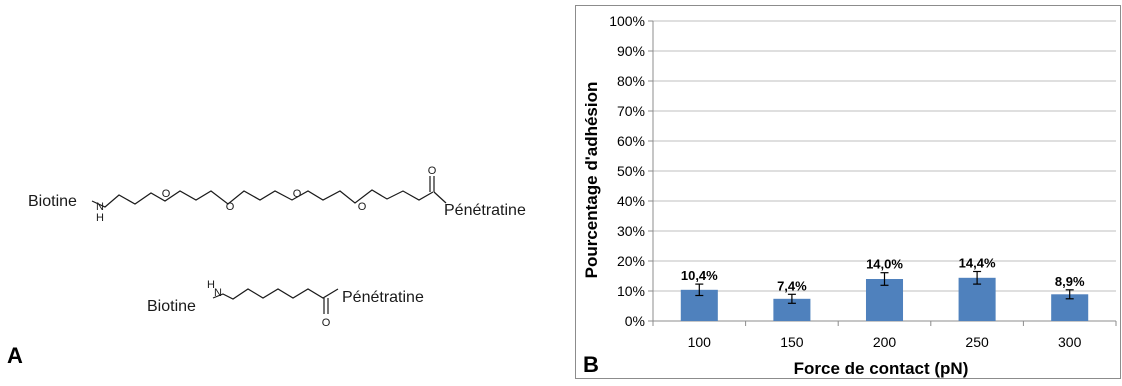 Image resolution: width=1122 pixels, height=386 pixels. What do you see at coordinates (631, 201) in the screenshot?
I see `y-tick-label: 40%` at bounding box center [631, 201].